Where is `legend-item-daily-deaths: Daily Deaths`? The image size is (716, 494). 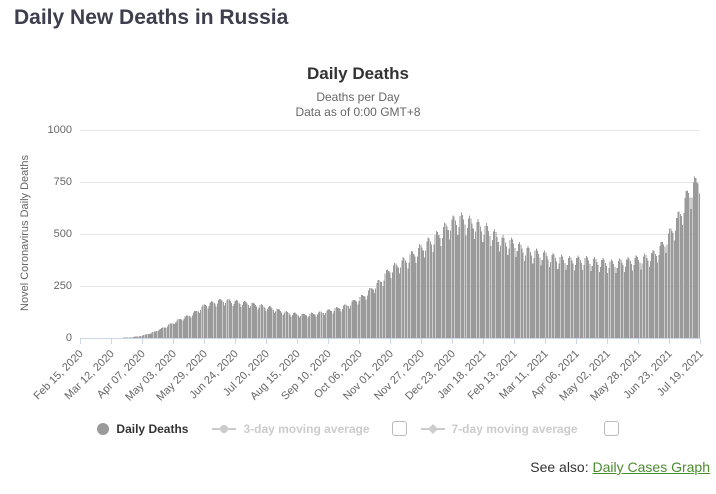 legend-item-daily-deaths: Daily Deaths is located at coordinates (142, 429).